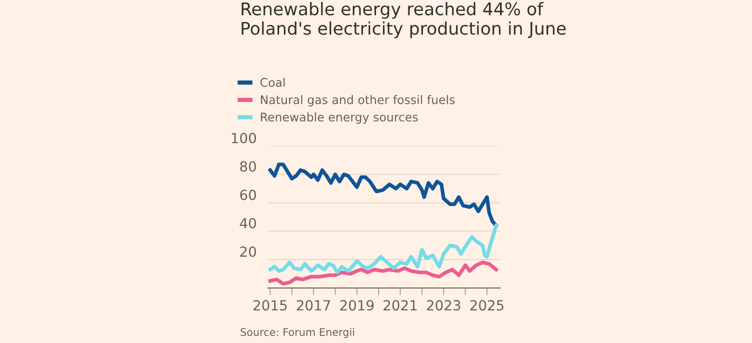  I want to click on source-note: Source: Forum Energii, so click(297, 333).